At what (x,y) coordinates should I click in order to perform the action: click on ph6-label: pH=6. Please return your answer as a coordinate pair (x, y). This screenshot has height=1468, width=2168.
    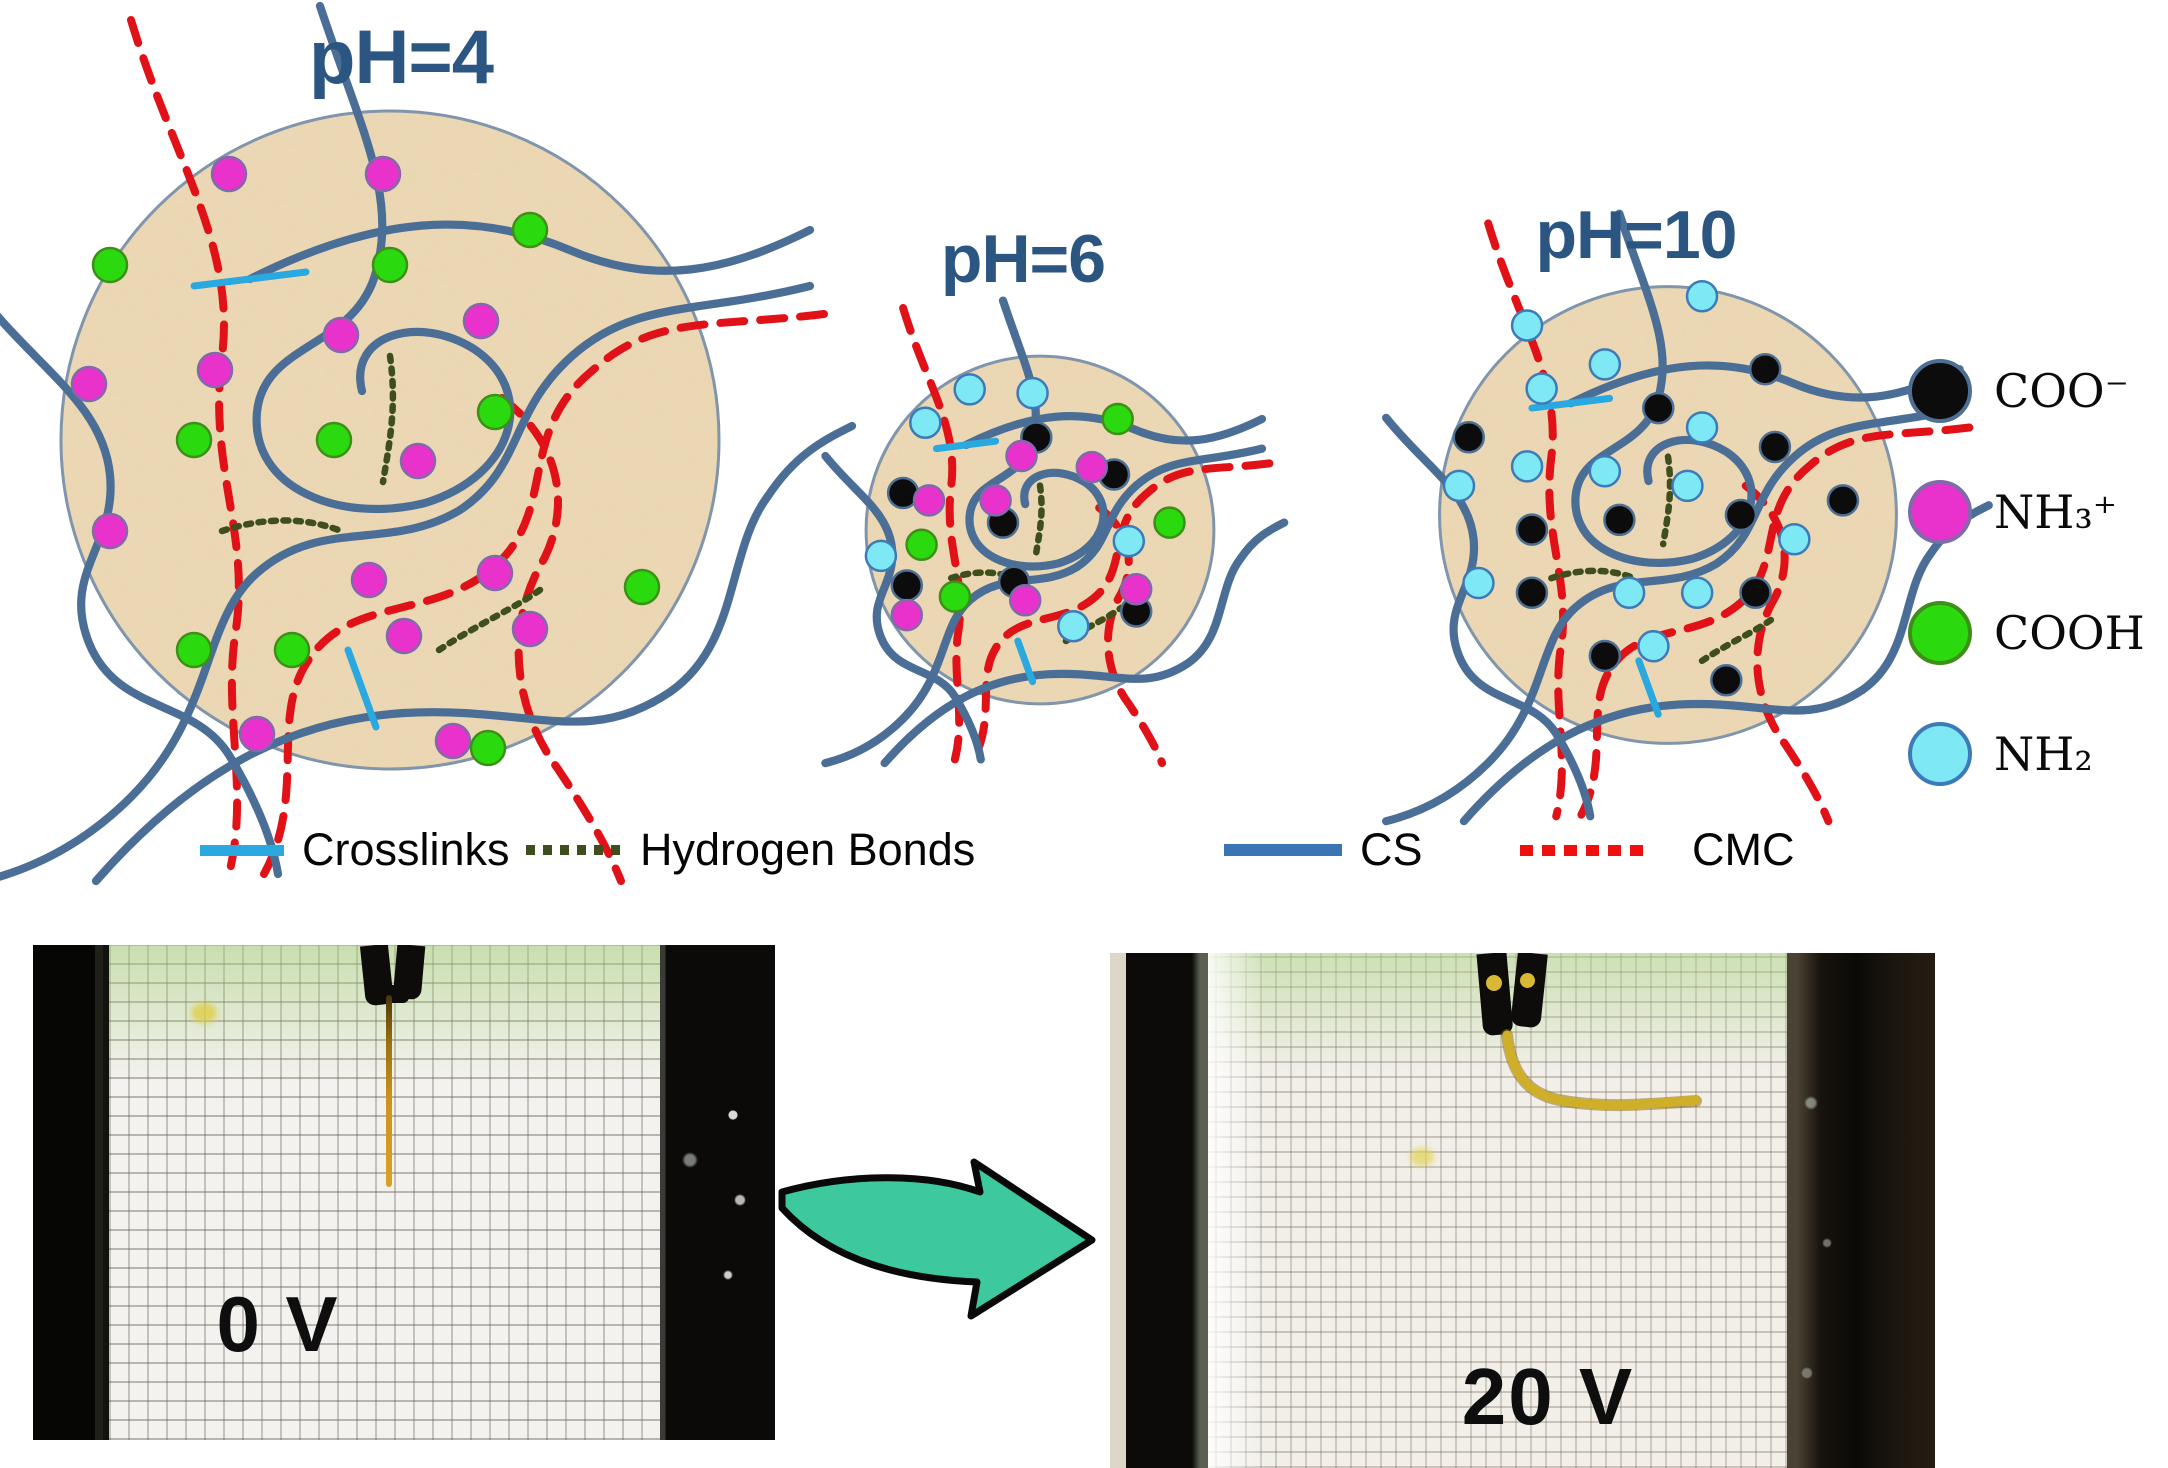
    Looking at the image, I should click on (1023, 259).